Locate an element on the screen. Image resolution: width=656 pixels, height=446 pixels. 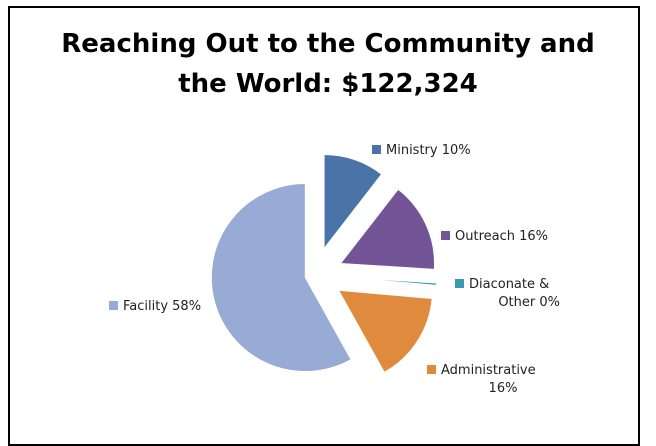
slice-label-diaconate-other-line-1: Diaconate & is located at coordinates (509, 284).